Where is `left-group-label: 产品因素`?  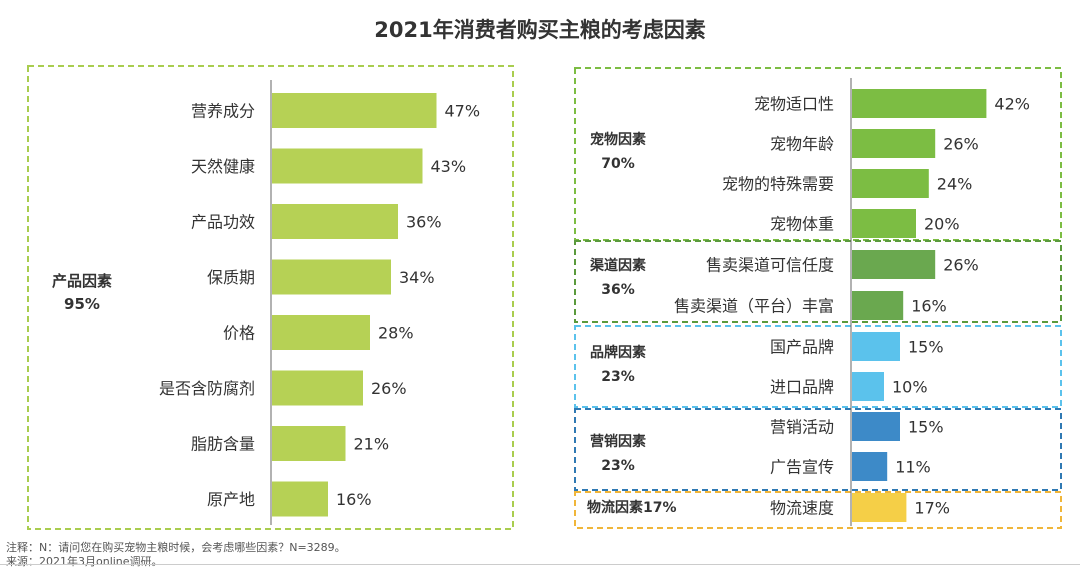 left-group-label: 产品因素 is located at coordinates (82, 281).